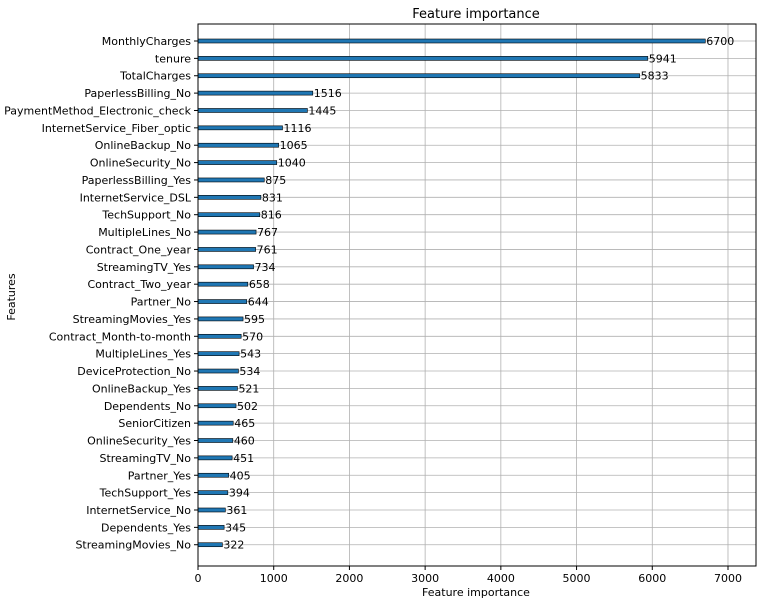 This screenshot has width=767, height=608. I want to click on y-tick-label: MonthlyCharges, so click(147, 41).